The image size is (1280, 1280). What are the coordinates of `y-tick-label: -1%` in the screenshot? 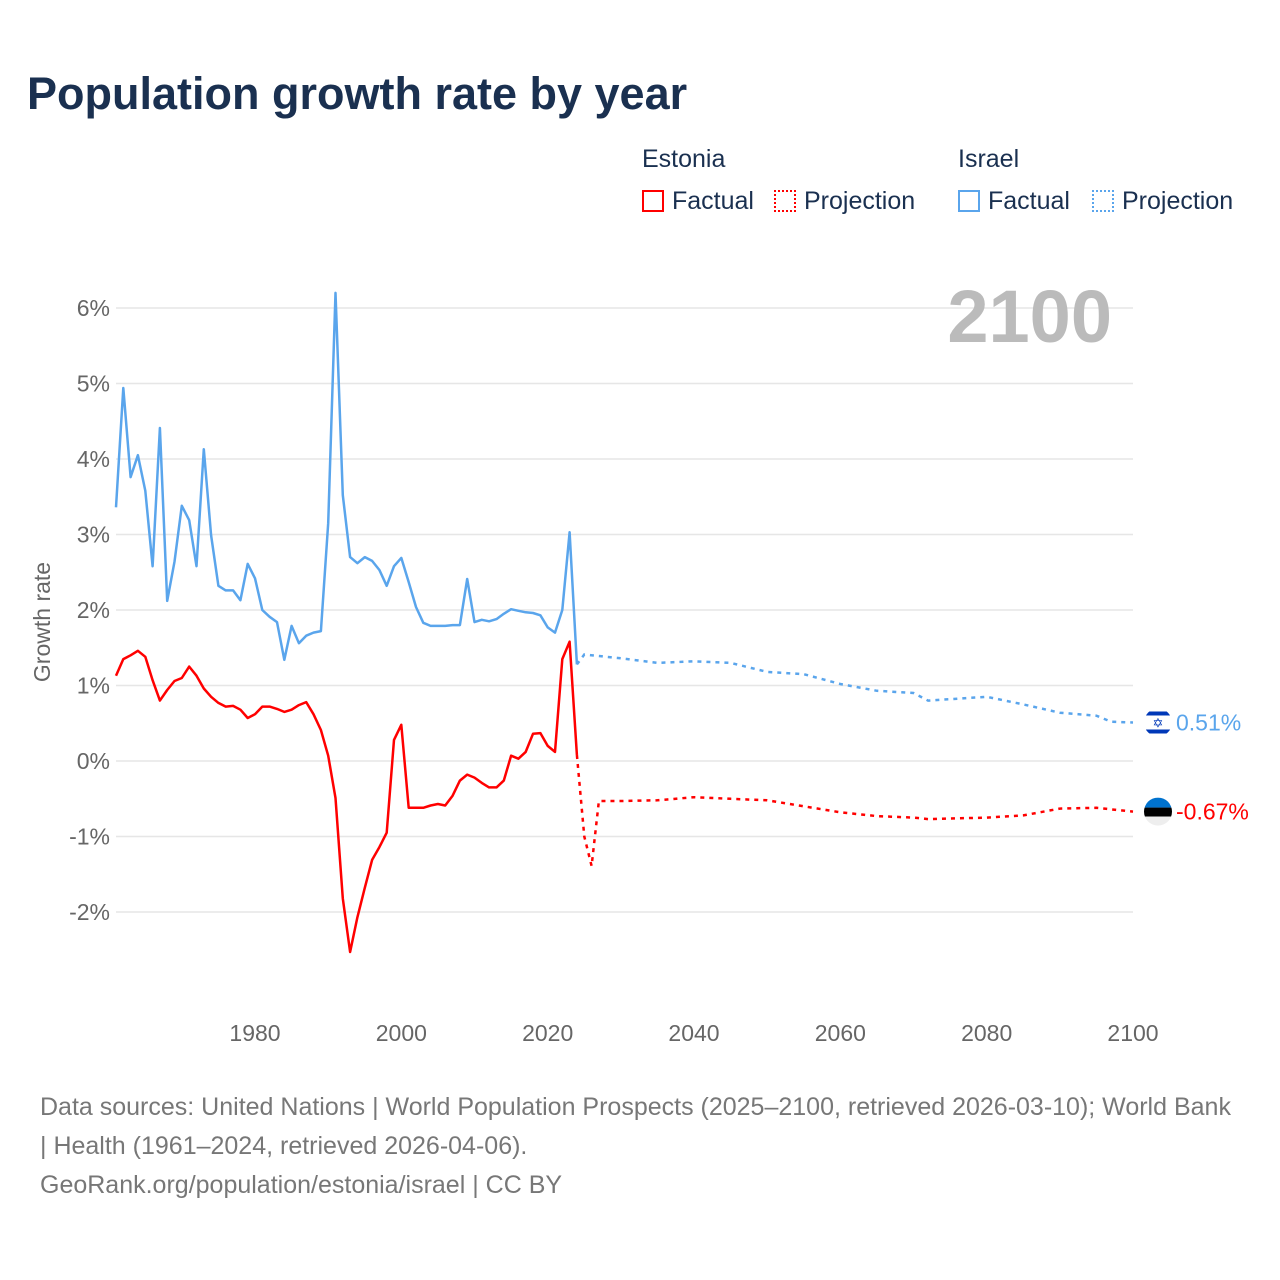 It's located at (89, 837).